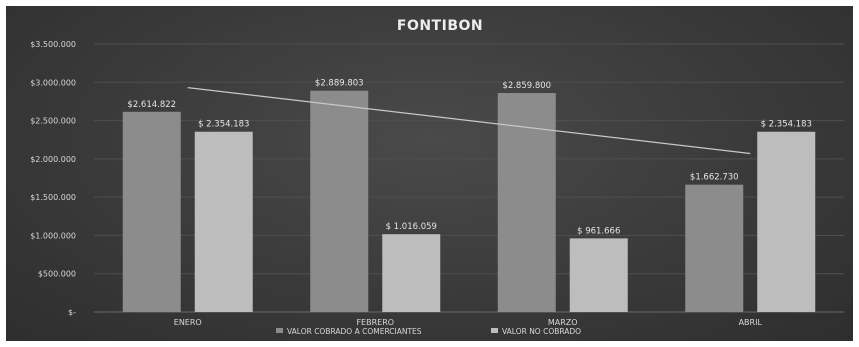 This screenshot has height=347, width=859. I want to click on y-tick-label: $1.500.000, so click(53, 197).